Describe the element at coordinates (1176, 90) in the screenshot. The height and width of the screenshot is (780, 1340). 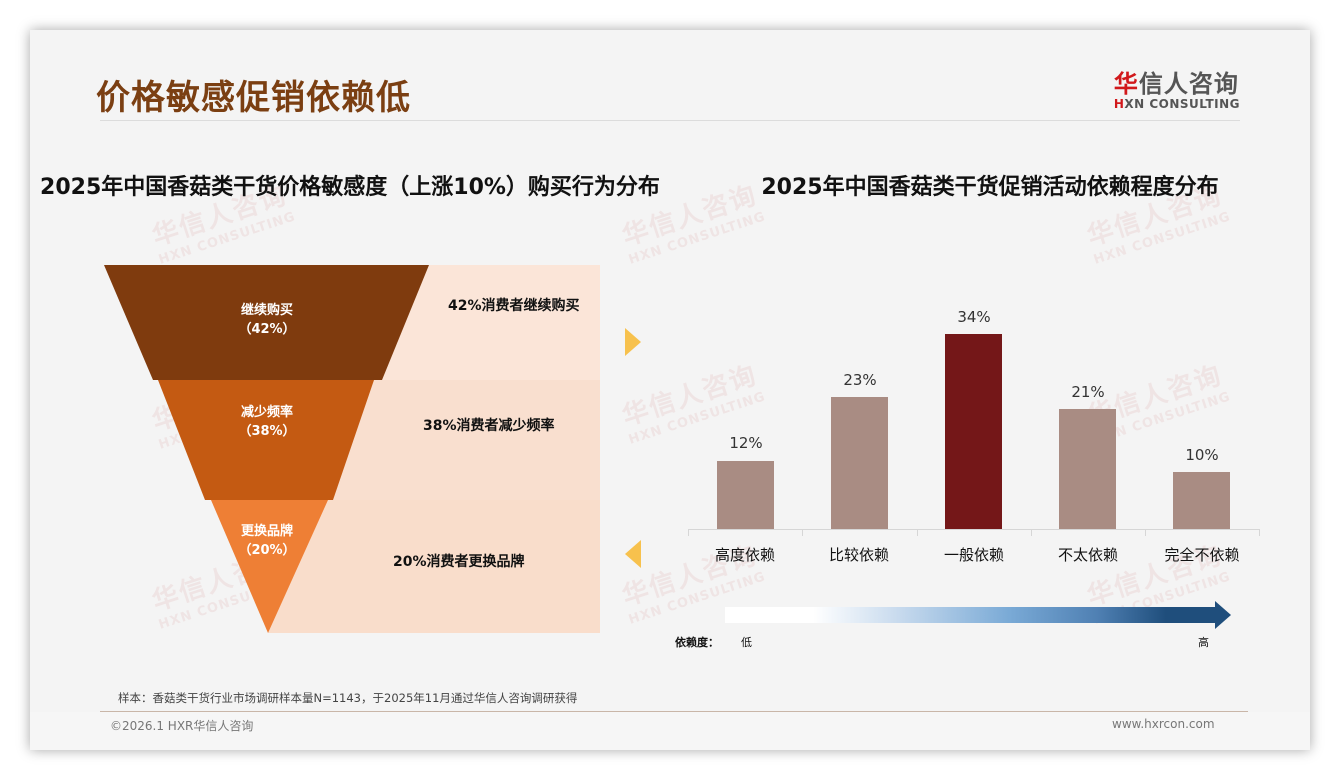
I see `company-logo: 华信人咨询 HXN CONSULTING` at that location.